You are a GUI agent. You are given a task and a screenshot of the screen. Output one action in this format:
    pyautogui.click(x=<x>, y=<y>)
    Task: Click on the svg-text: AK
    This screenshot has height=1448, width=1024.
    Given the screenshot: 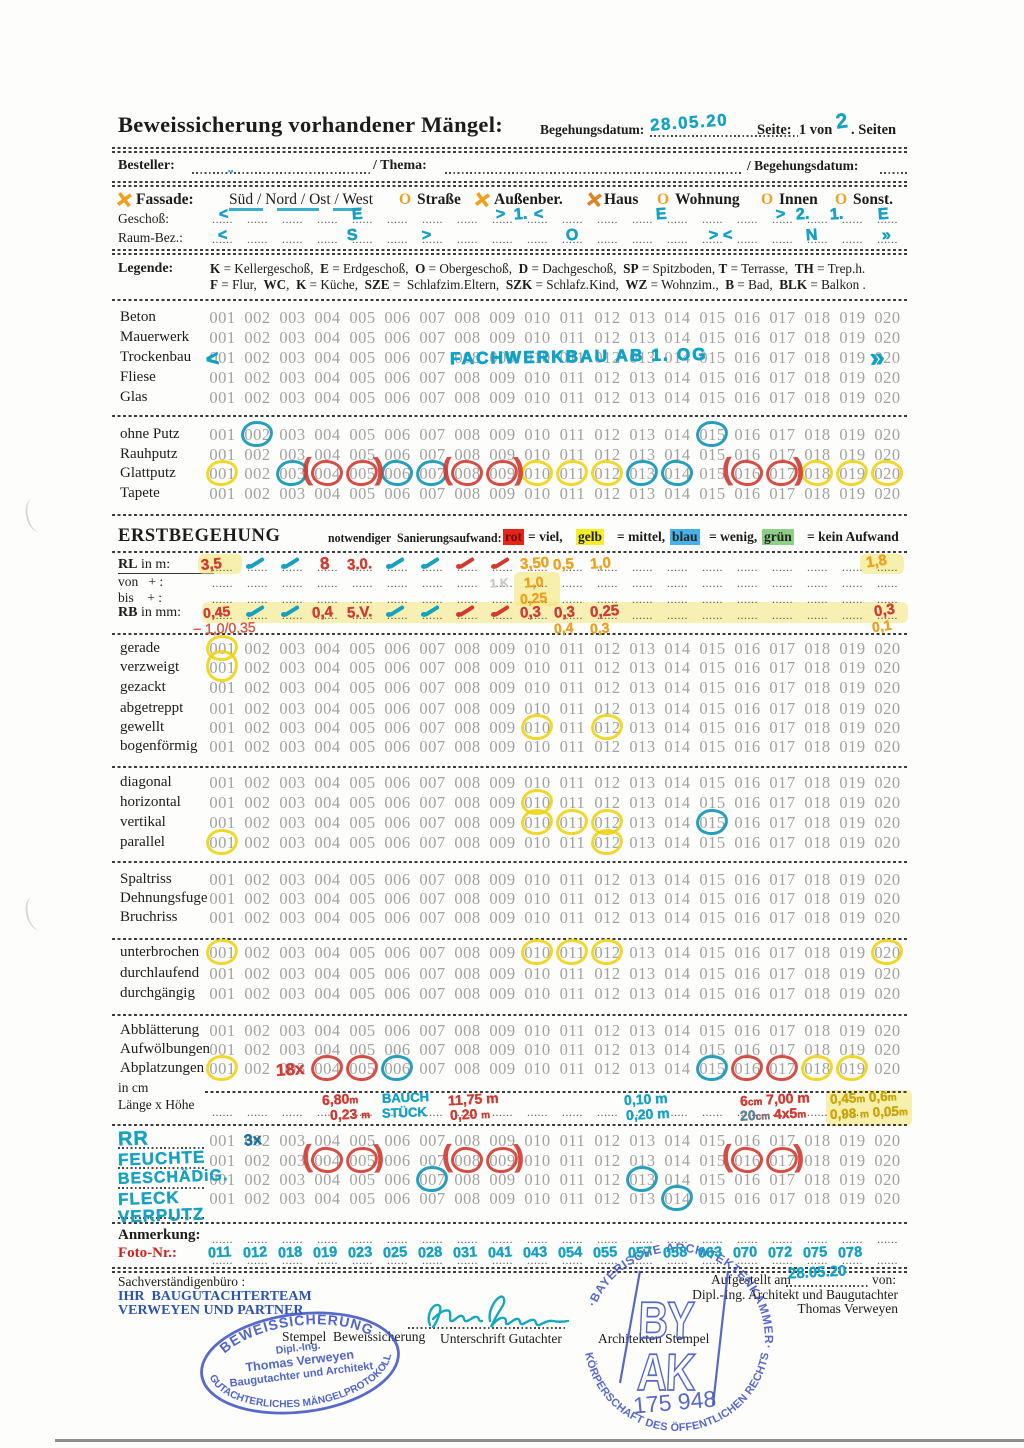 What is the action you would take?
    pyautogui.click(x=666, y=1372)
    